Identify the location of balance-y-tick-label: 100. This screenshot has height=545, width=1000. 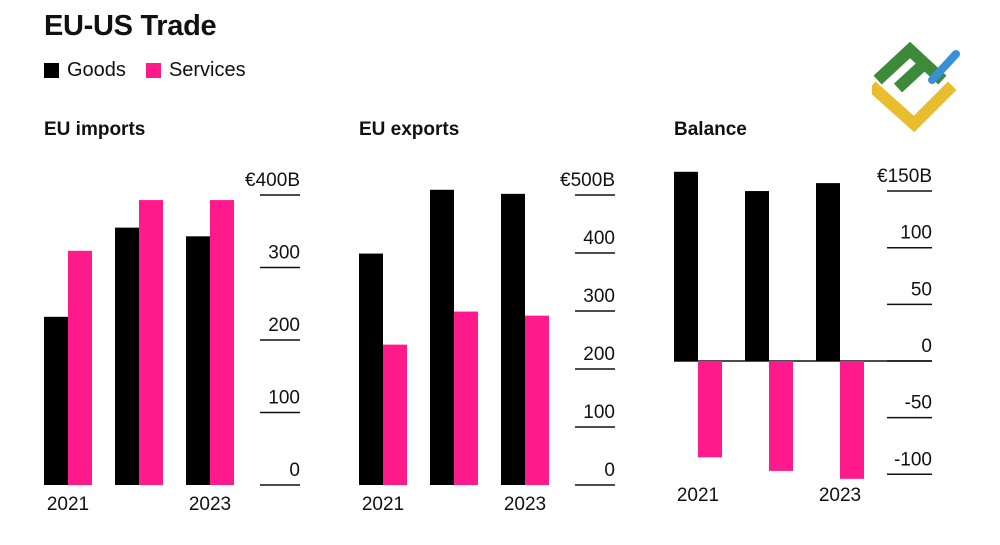
(916, 233).